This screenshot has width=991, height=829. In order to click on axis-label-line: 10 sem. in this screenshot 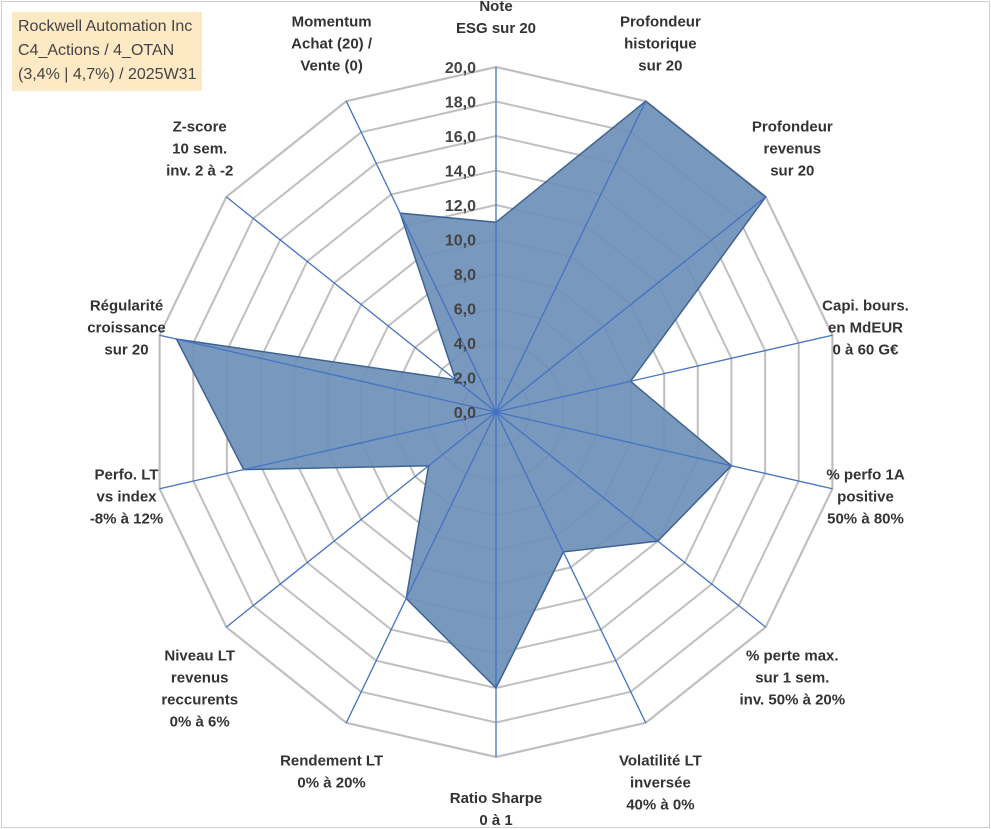, I will do `click(199, 149)`.